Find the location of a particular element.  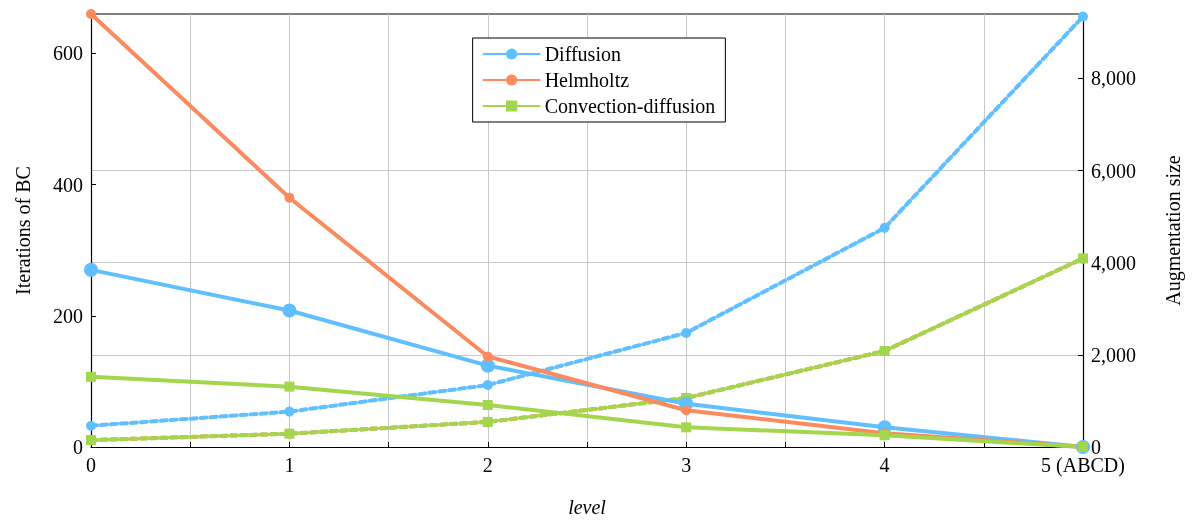

y-tick-label: 600 is located at coordinates (68, 53).